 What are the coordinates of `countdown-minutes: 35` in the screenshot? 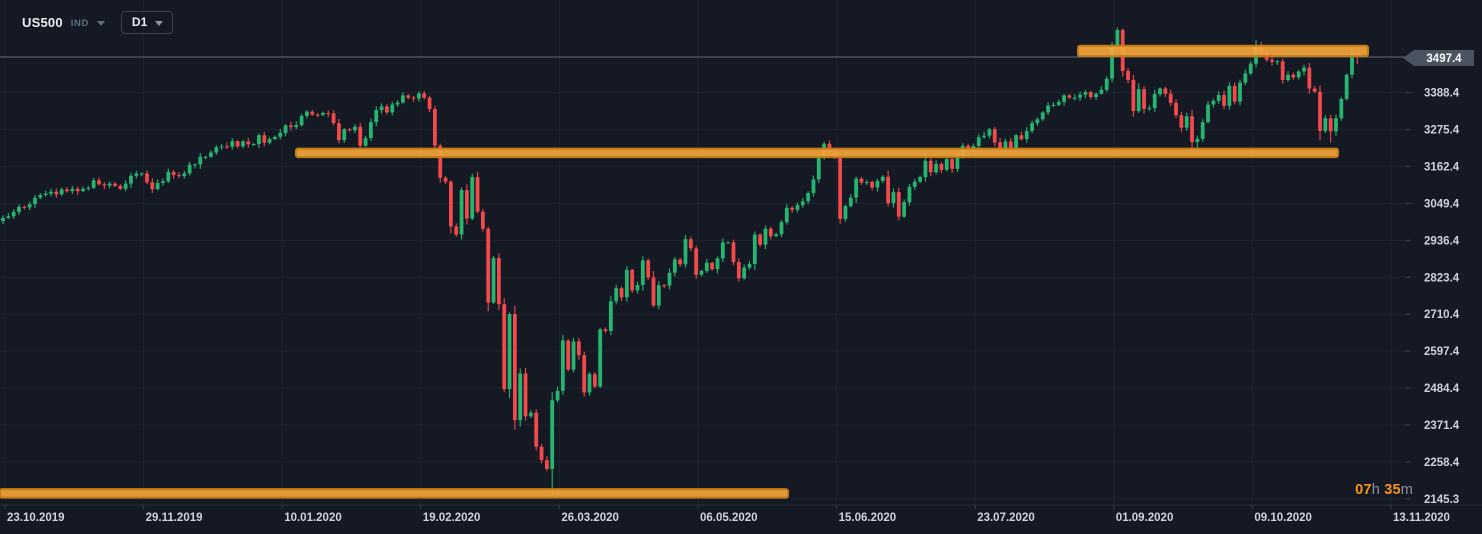 It's located at (1392, 490).